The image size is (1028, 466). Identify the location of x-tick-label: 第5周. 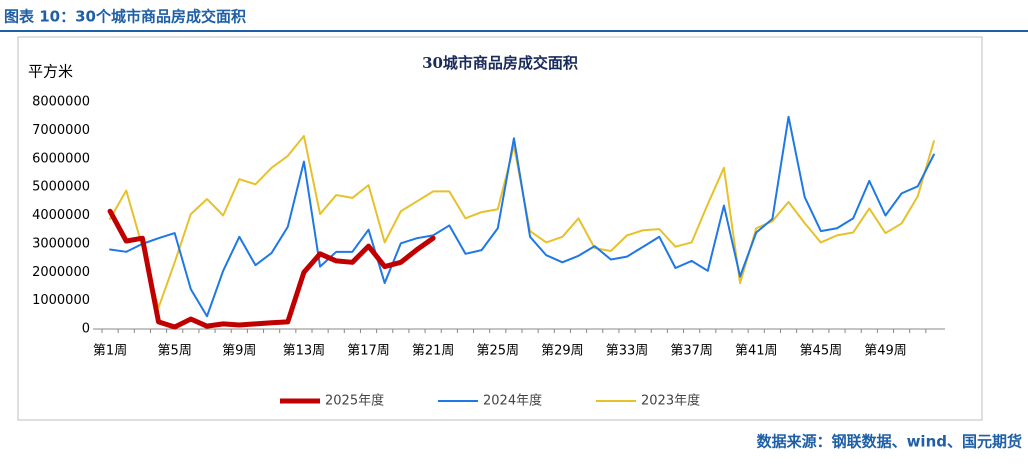
(175, 351).